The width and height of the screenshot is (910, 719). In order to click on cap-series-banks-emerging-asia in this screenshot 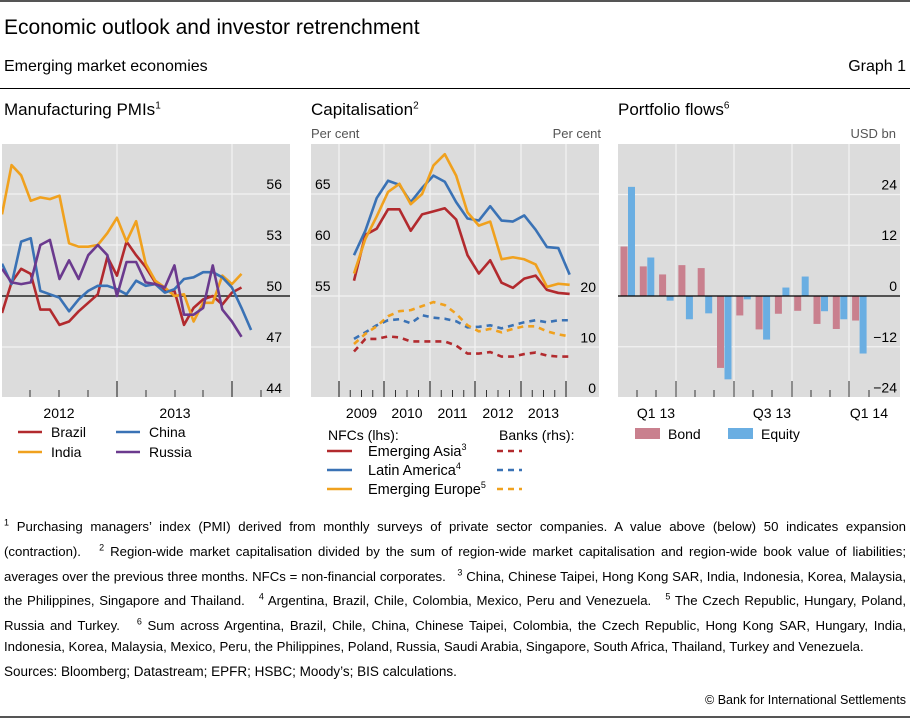, I will do `click(461, 346)`.